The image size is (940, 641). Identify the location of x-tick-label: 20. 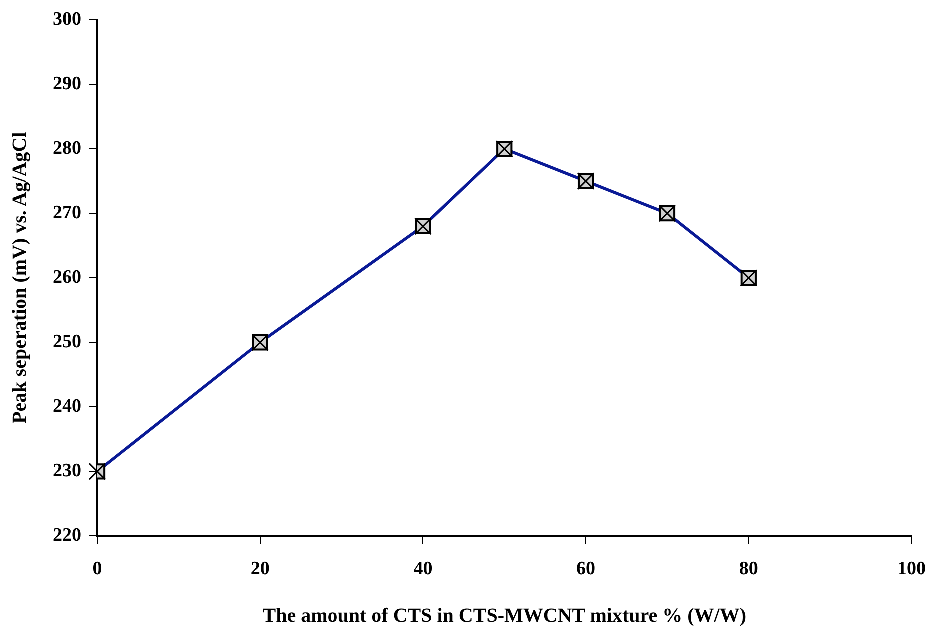
(260, 569).